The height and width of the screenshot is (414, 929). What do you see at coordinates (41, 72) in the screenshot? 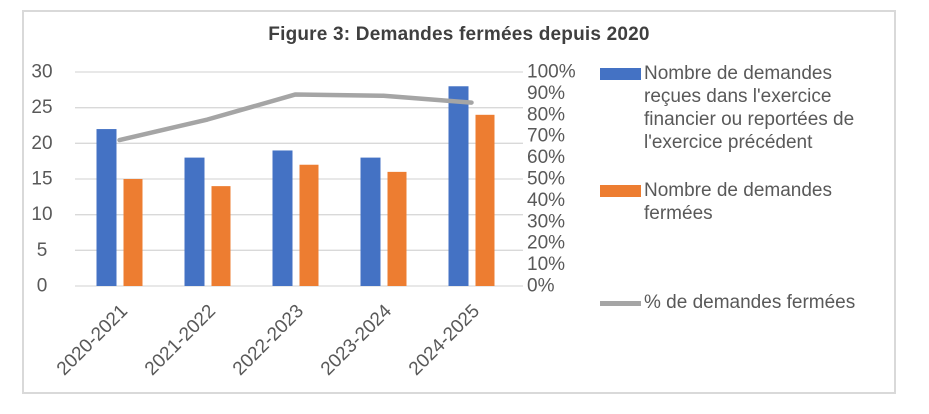
I see `left-axis-tick-label: 30` at bounding box center [41, 72].